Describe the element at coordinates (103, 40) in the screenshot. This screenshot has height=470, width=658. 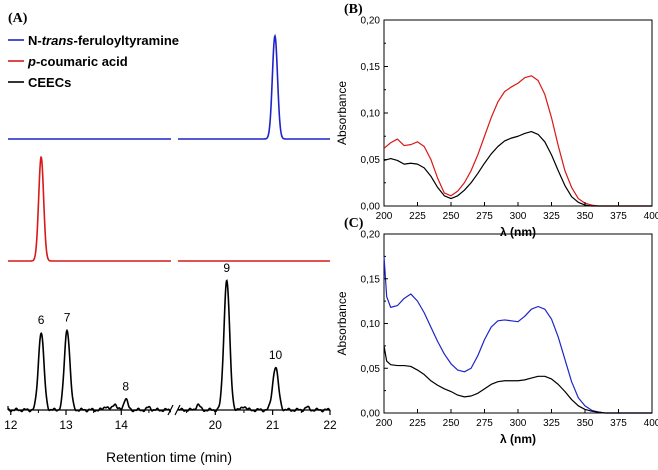
I see `legend-label-0: N-trans-feruloyltyramine` at that location.